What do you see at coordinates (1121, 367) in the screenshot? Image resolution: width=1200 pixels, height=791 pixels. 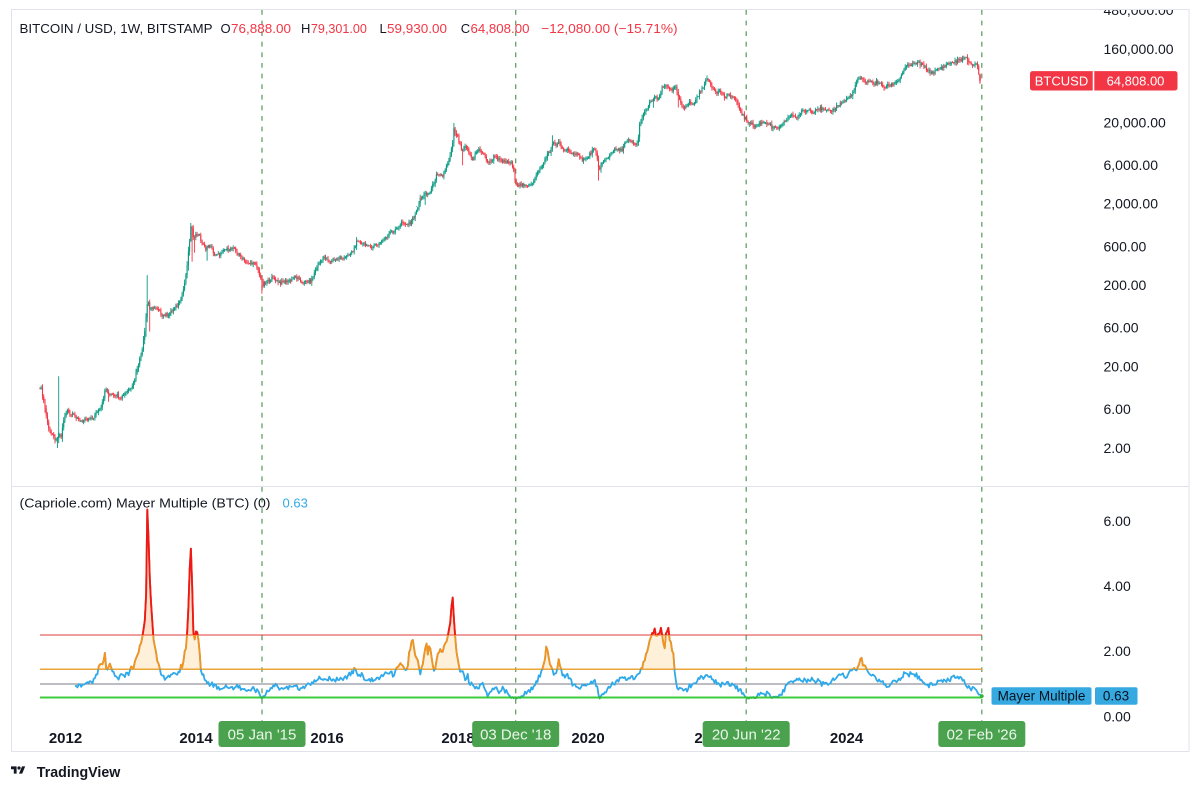 I see `svg-text: 20.00` at bounding box center [1121, 367].